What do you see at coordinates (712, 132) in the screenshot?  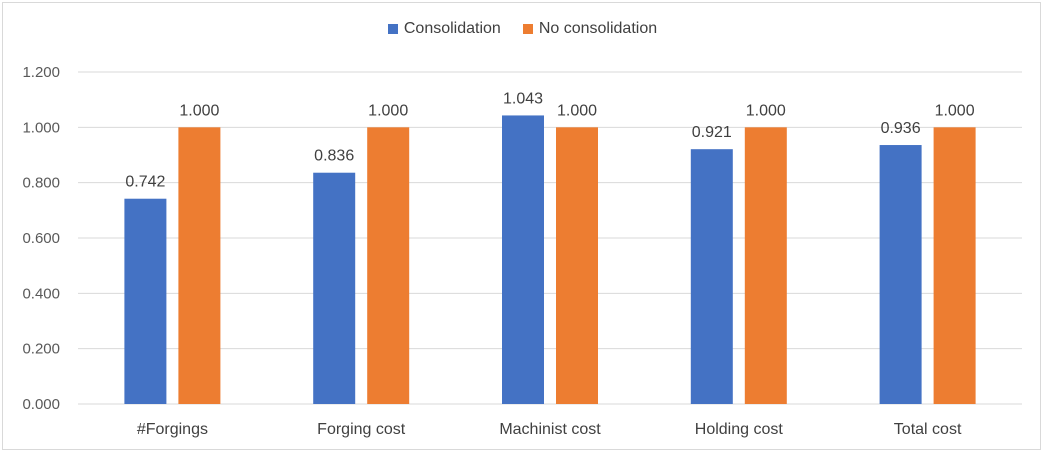 I see `data-label: 0.921` at bounding box center [712, 132].